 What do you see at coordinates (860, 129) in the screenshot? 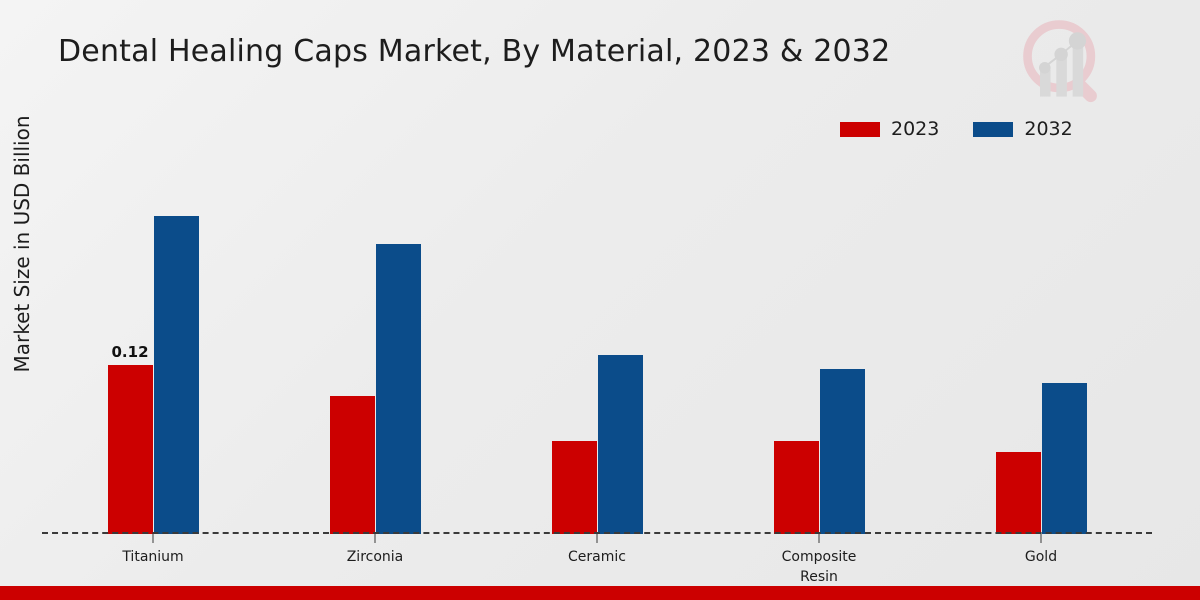
I see `legend-swatch-2023` at bounding box center [860, 129].